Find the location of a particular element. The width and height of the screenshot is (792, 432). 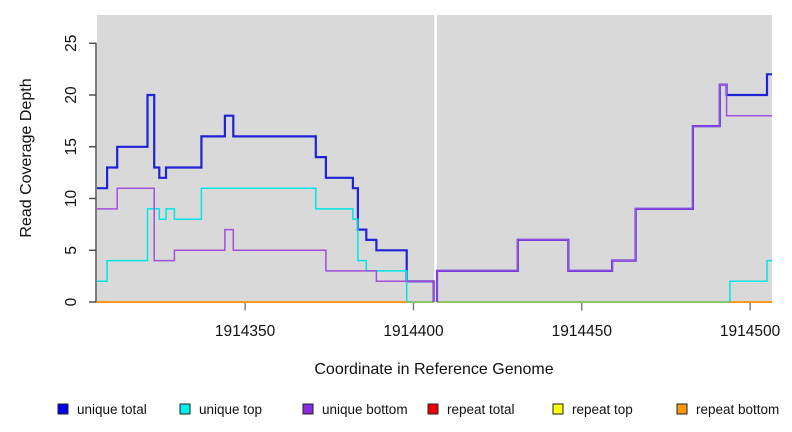

legend-label: repeat top is located at coordinates (602, 409).